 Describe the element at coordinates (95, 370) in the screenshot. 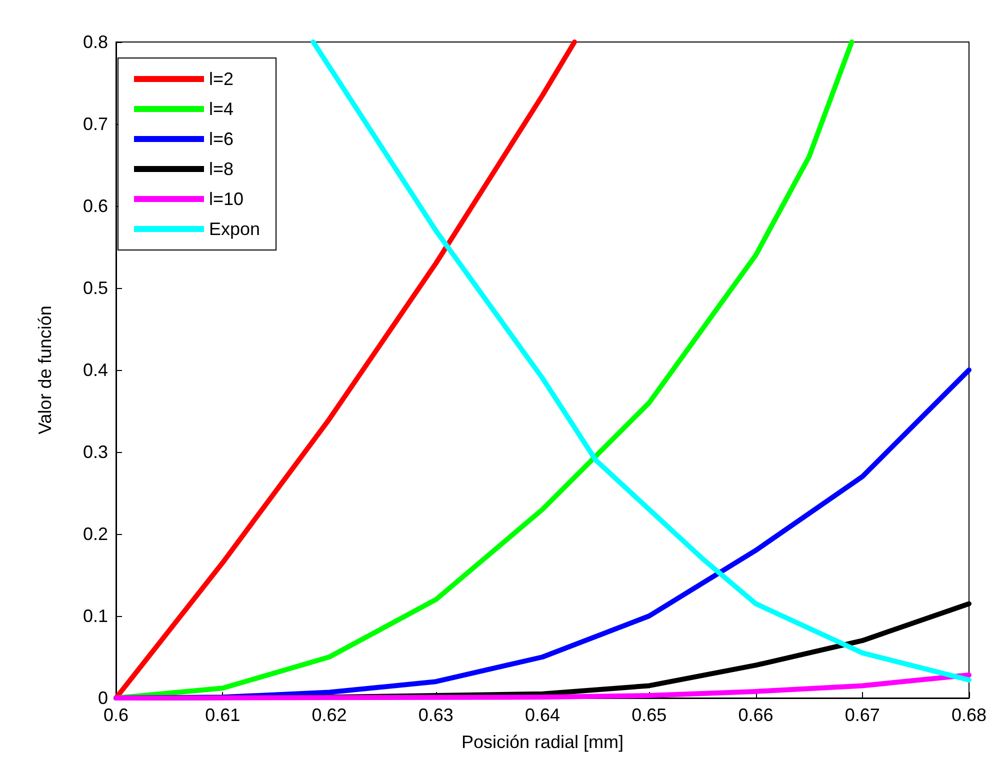

I see `y-tick-label: 0.4` at that location.